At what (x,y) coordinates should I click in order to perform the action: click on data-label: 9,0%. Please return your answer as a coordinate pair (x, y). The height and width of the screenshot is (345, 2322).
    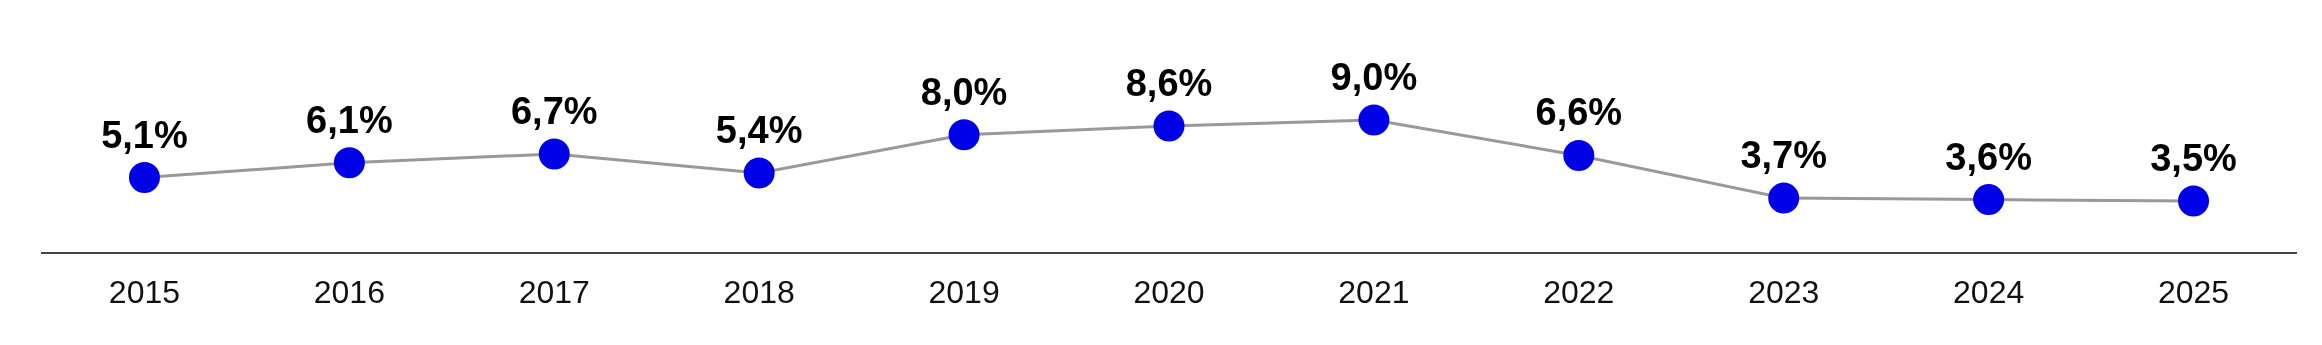
    Looking at the image, I should click on (1374, 77).